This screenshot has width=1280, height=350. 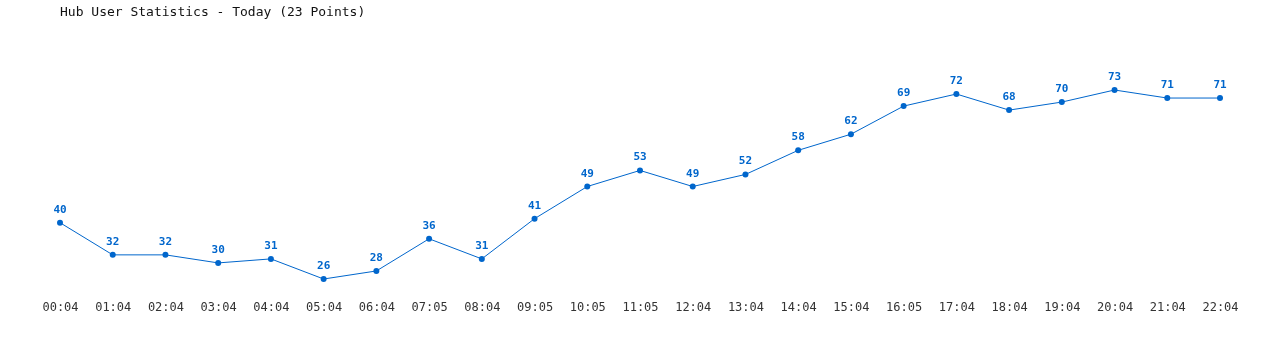 I want to click on x-tick-label: 09:05, so click(x=535, y=306).